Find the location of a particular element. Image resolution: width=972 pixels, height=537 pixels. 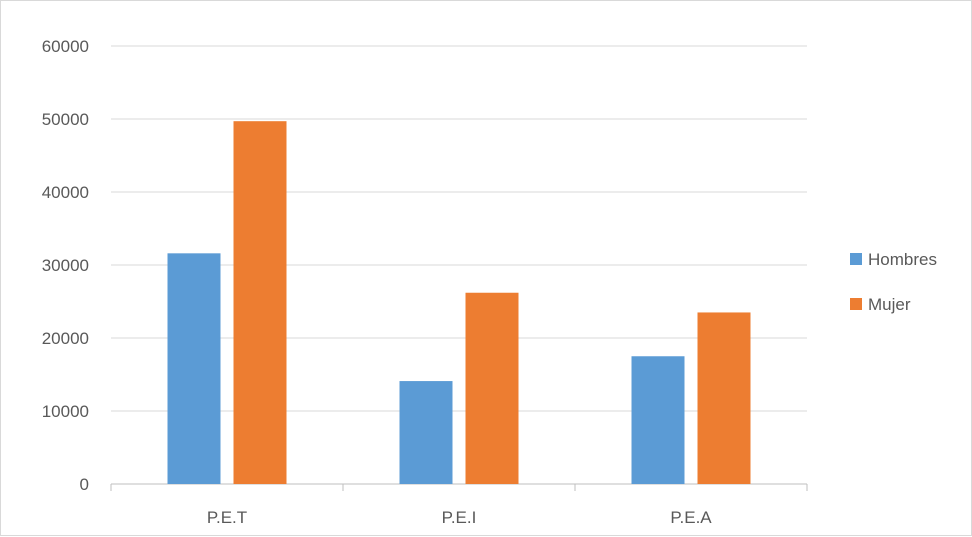

legend-label-hombres: Hombres is located at coordinates (902, 259).